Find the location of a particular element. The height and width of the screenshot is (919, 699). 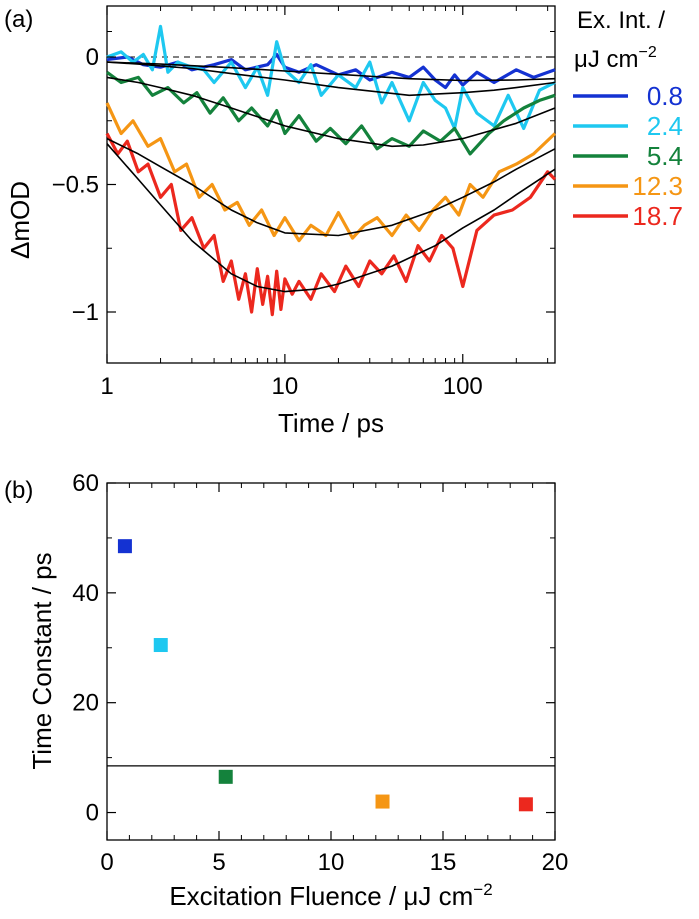

legend-title-sup: −2 is located at coordinates (648, 52).